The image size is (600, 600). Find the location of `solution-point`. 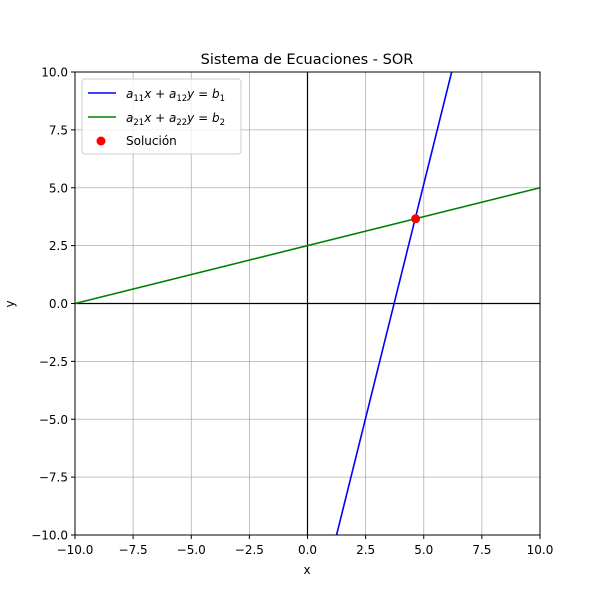

solution-point is located at coordinates (416, 219).